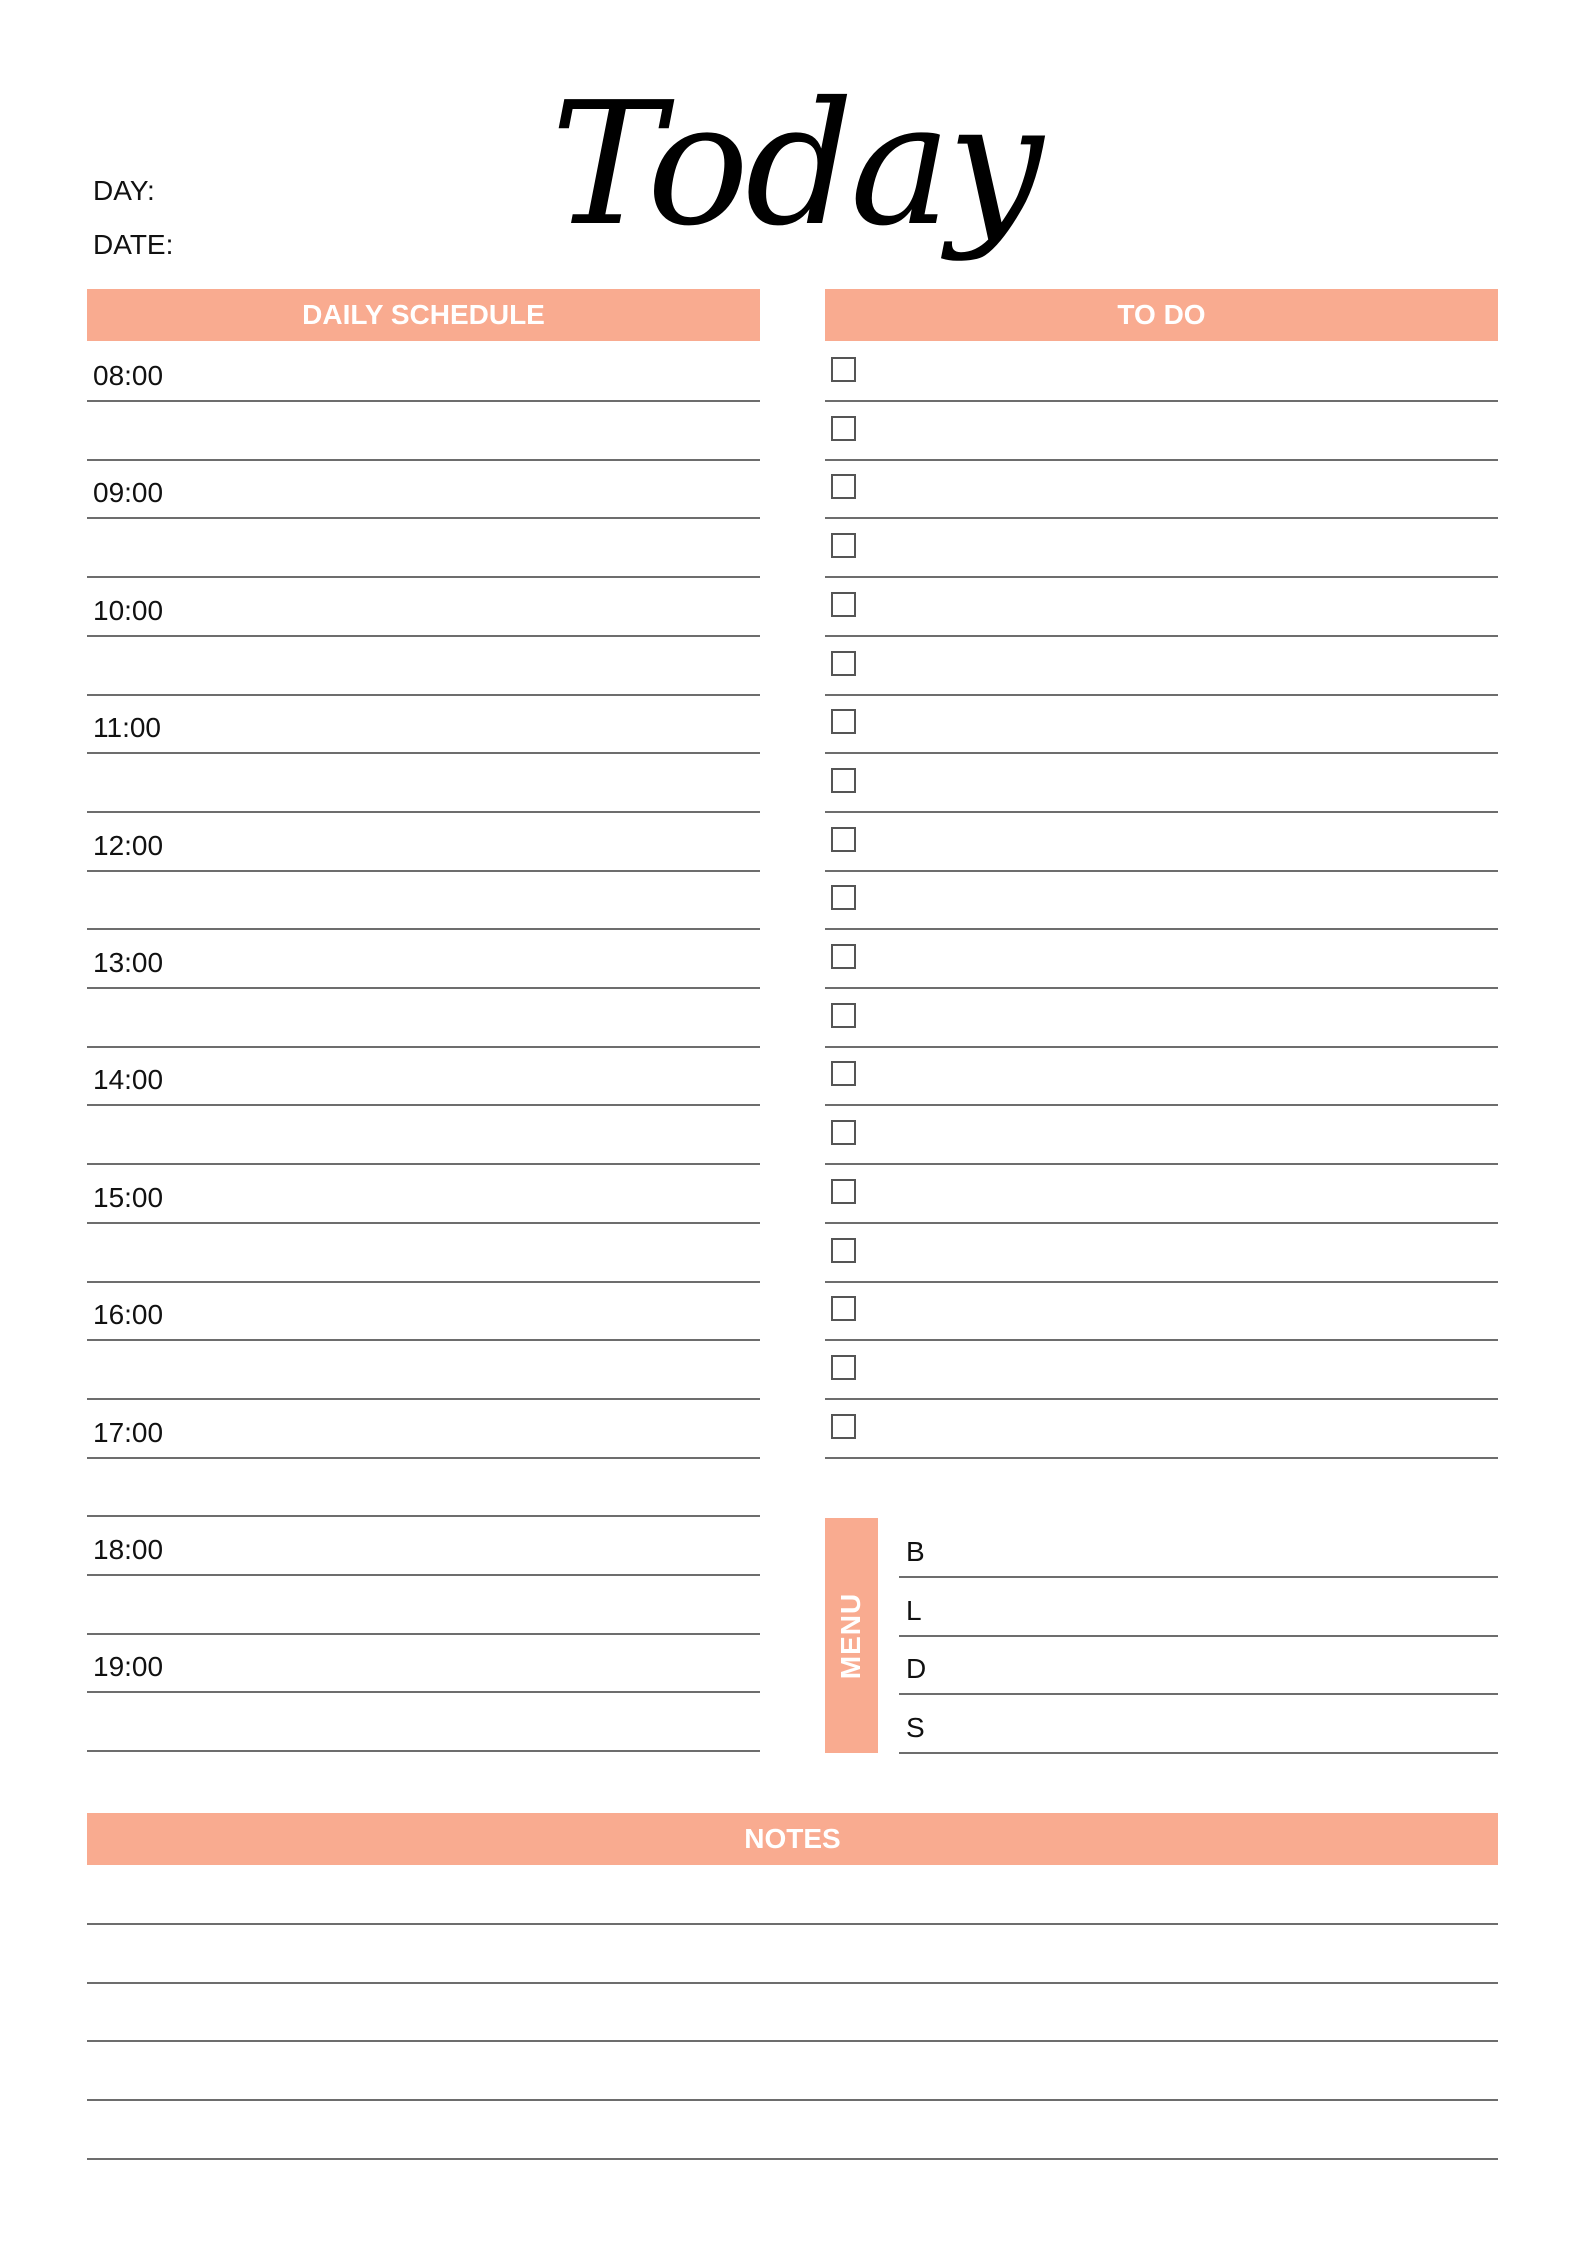 This screenshot has width=1587, height=2245. Describe the element at coordinates (128, 375) in the screenshot. I see `schedule-time: 08:00` at that location.